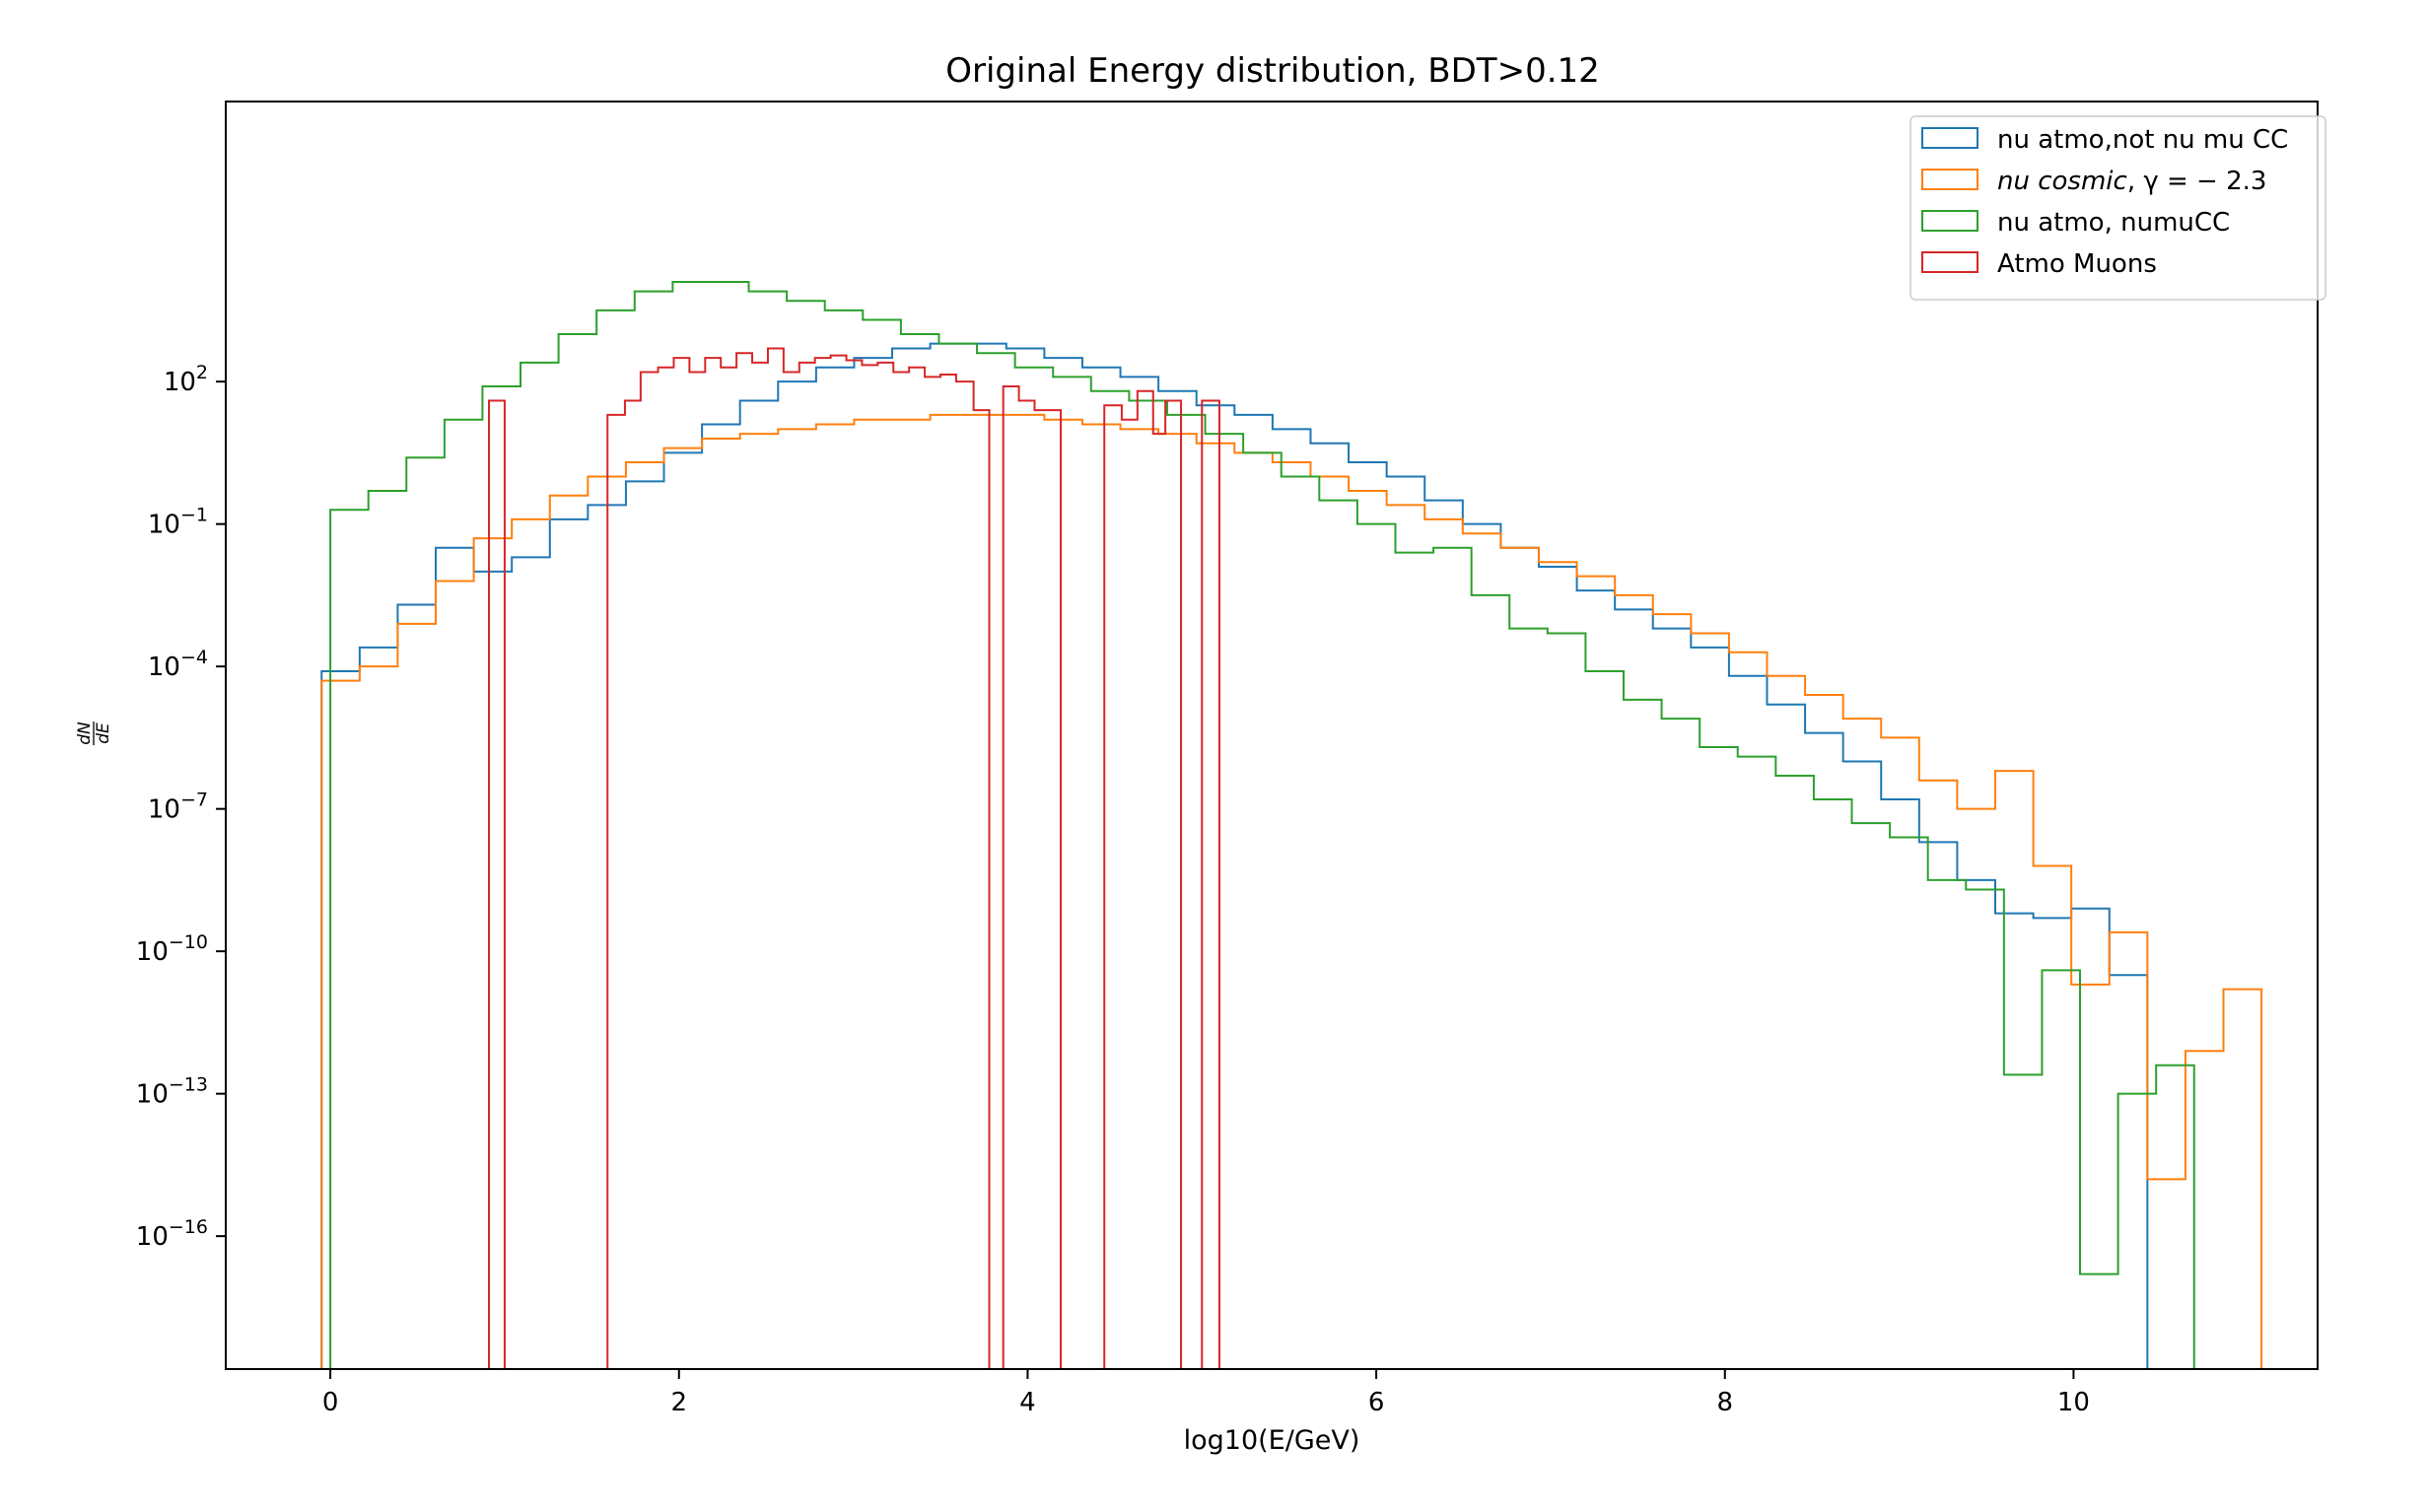 The image size is (2429, 1512). Describe the element at coordinates (178, 664) in the screenshot. I see `y-tick-label: 10⁻⁴` at that location.